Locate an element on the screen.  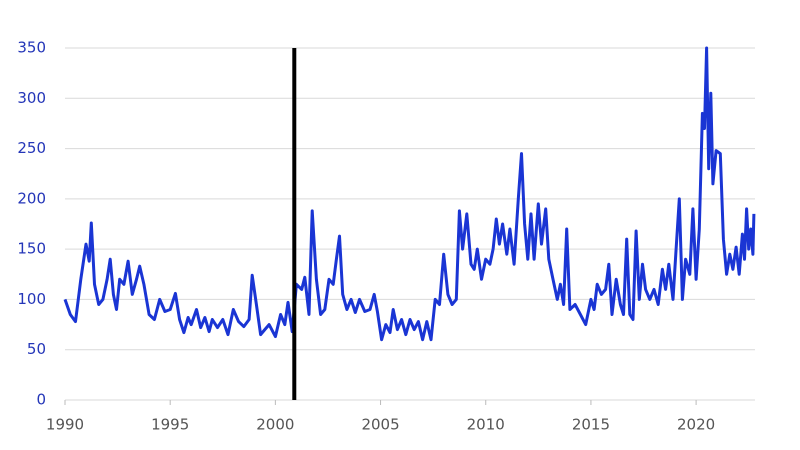
x-tick-label: 2015 is located at coordinates (591, 425).